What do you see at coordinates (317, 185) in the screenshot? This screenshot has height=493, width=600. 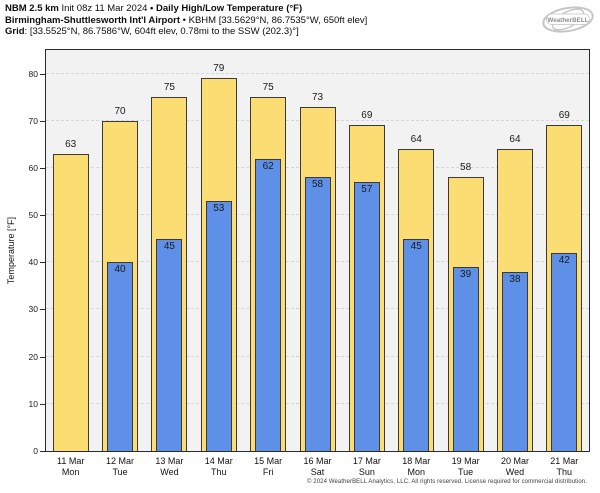 I see `low-value-label: 58` at bounding box center [317, 185].